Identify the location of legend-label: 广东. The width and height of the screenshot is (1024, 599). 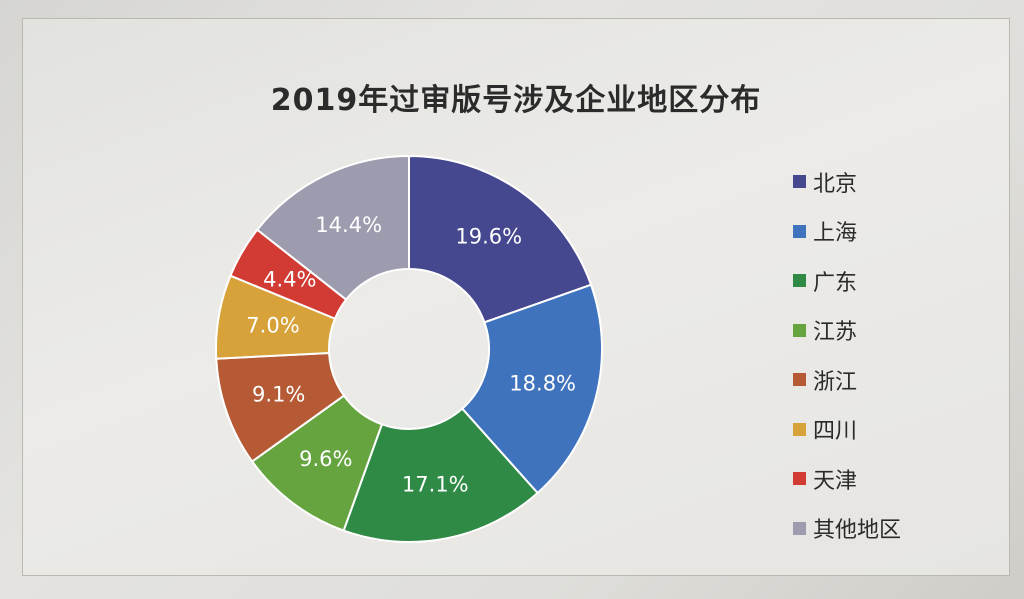
(835, 283).